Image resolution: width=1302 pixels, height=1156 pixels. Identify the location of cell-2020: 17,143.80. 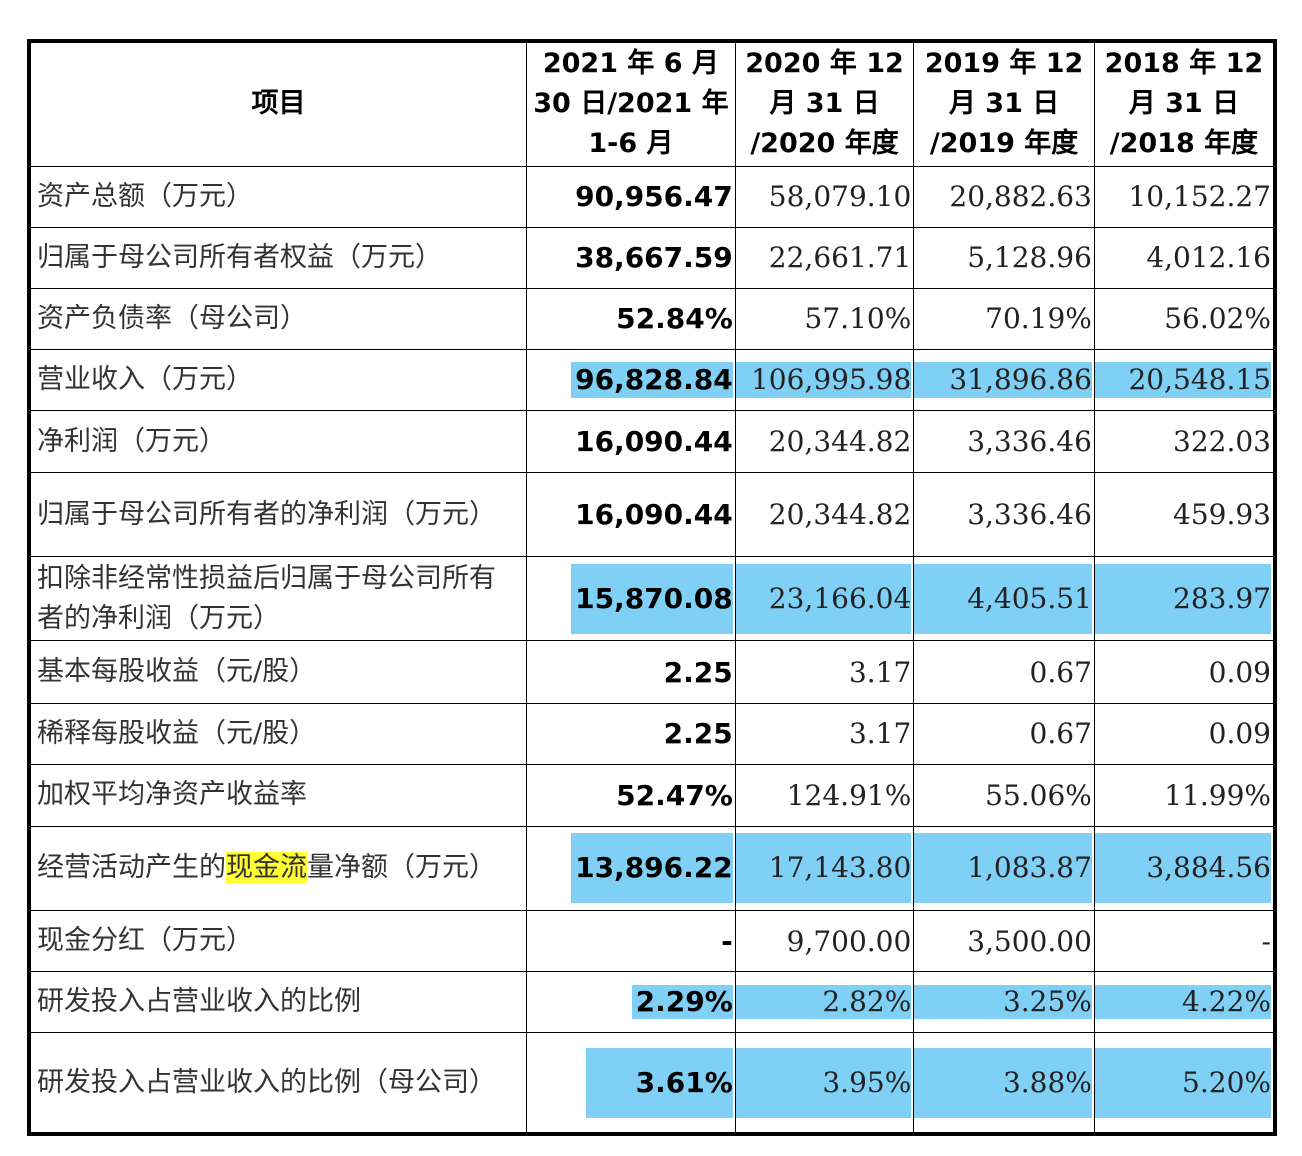
(824, 868).